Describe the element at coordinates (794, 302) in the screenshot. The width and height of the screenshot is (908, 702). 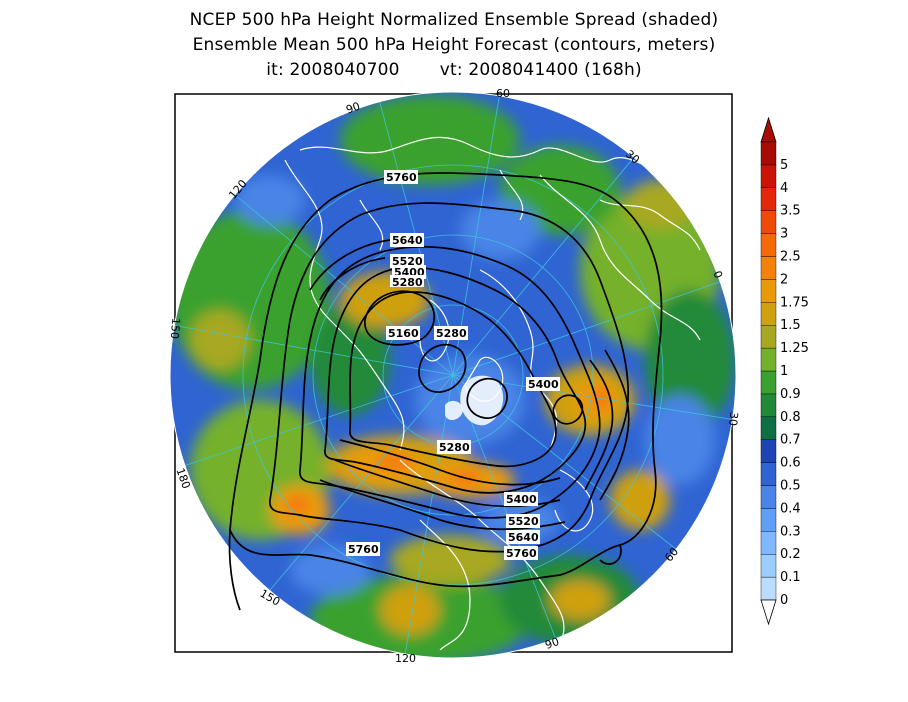
I see `colorbar-tick-label: 1.75` at that location.